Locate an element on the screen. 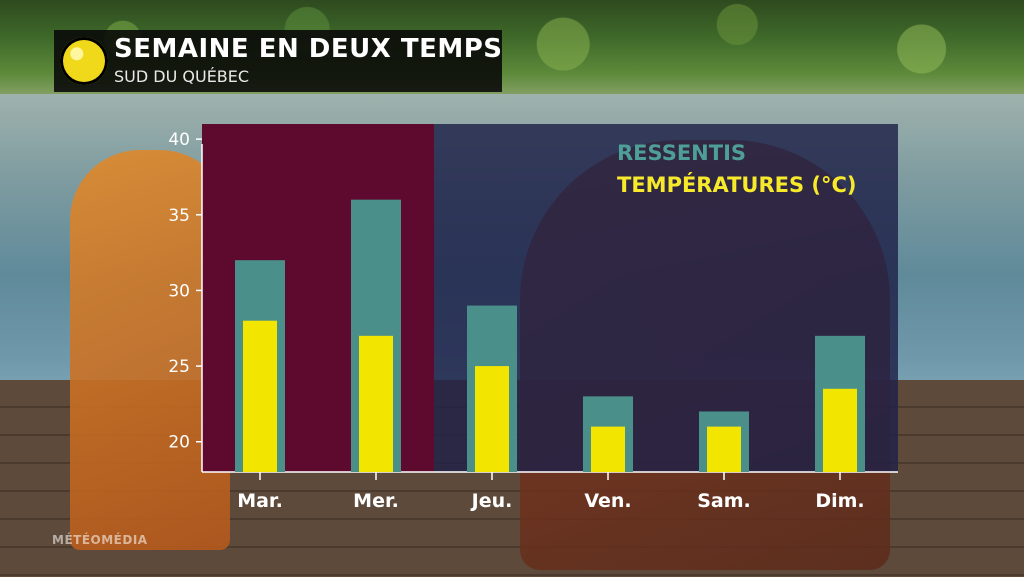  x-category-label: Mer. is located at coordinates (376, 501).